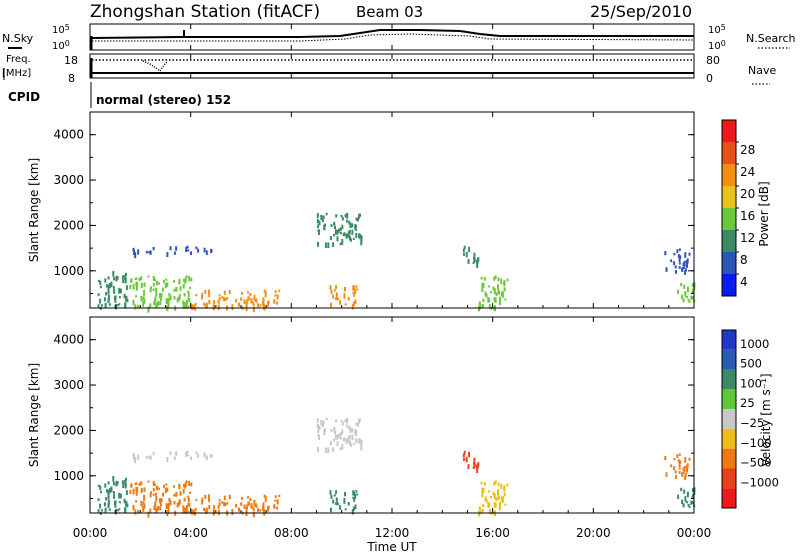 This screenshot has height=554, width=800. Describe the element at coordinates (24, 97) in the screenshot. I see `cpid-label: CPID` at that location.